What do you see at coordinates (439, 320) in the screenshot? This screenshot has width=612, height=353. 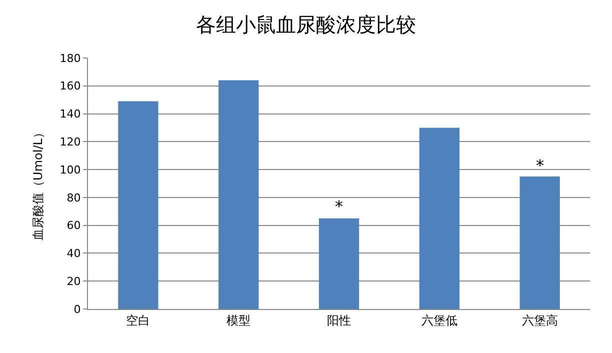 I see `x-tick-label: 六堡低` at bounding box center [439, 320].